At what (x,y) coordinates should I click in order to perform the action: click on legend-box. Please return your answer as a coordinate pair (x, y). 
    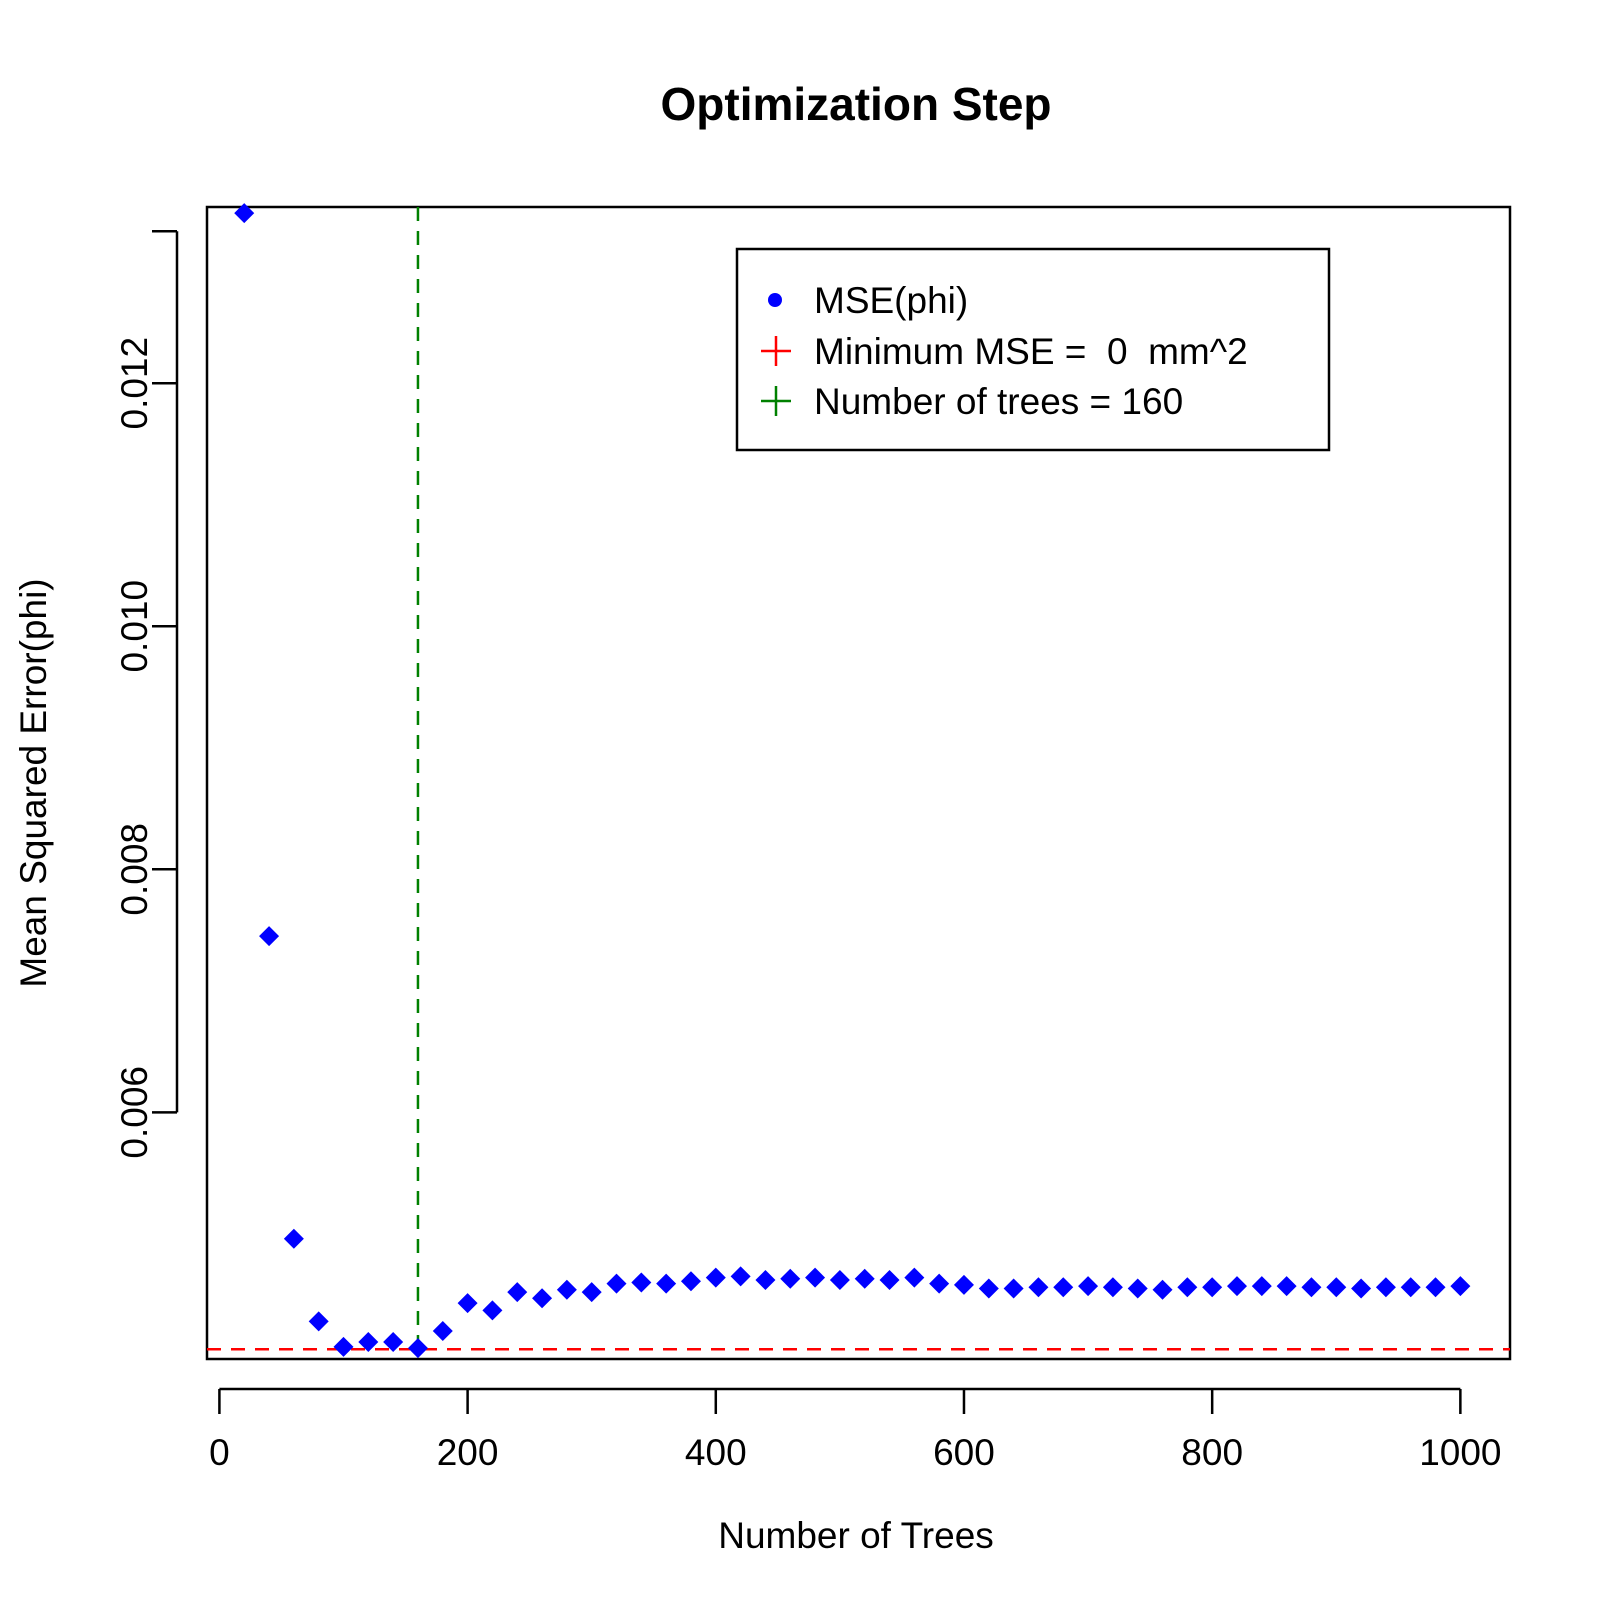
    Looking at the image, I should click on (1033, 349).